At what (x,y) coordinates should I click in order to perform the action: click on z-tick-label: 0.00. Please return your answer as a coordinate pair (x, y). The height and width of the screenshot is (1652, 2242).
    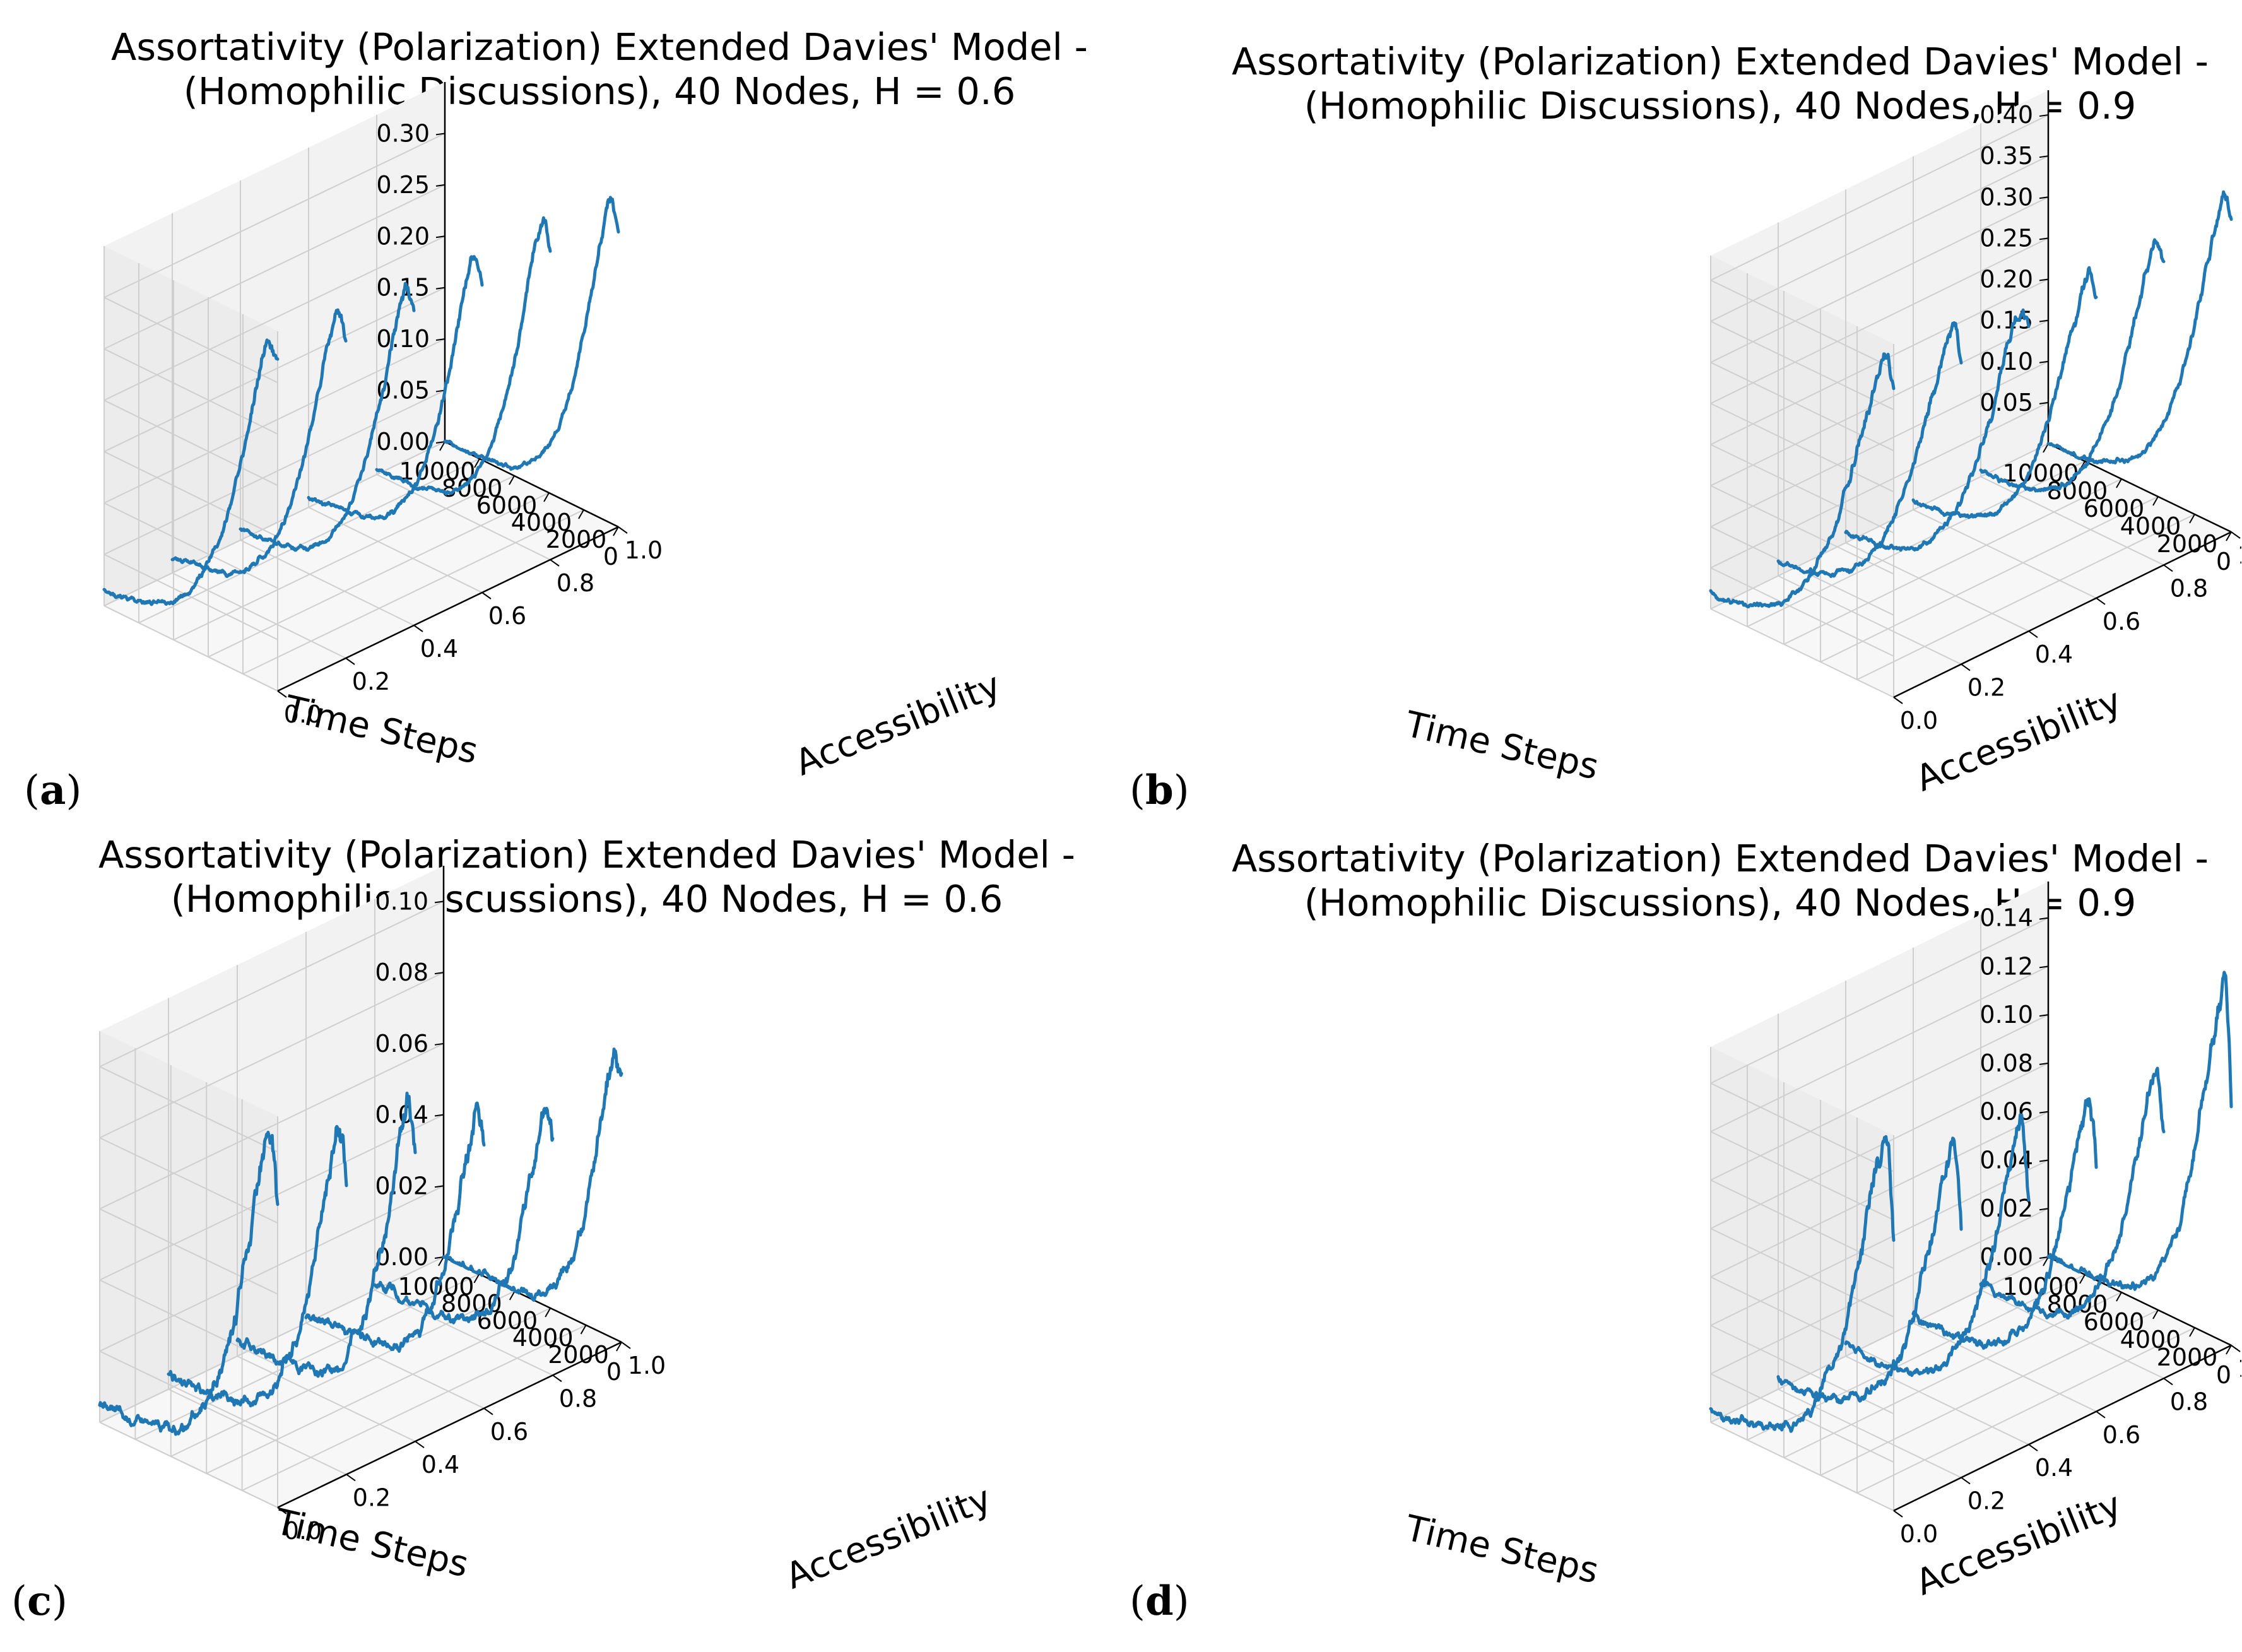
    Looking at the image, I should click on (403, 442).